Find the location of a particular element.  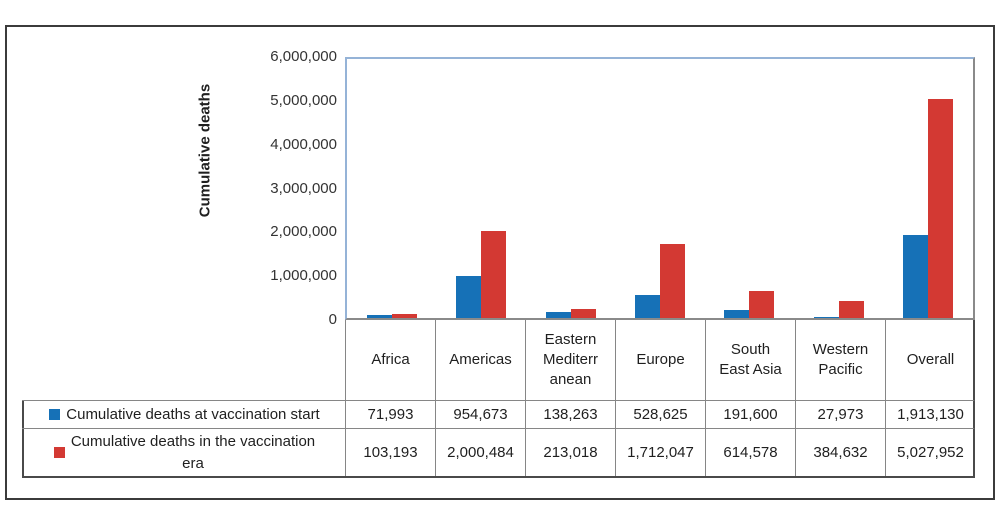

value-cell: 1,712,047 is located at coordinates (660, 452).